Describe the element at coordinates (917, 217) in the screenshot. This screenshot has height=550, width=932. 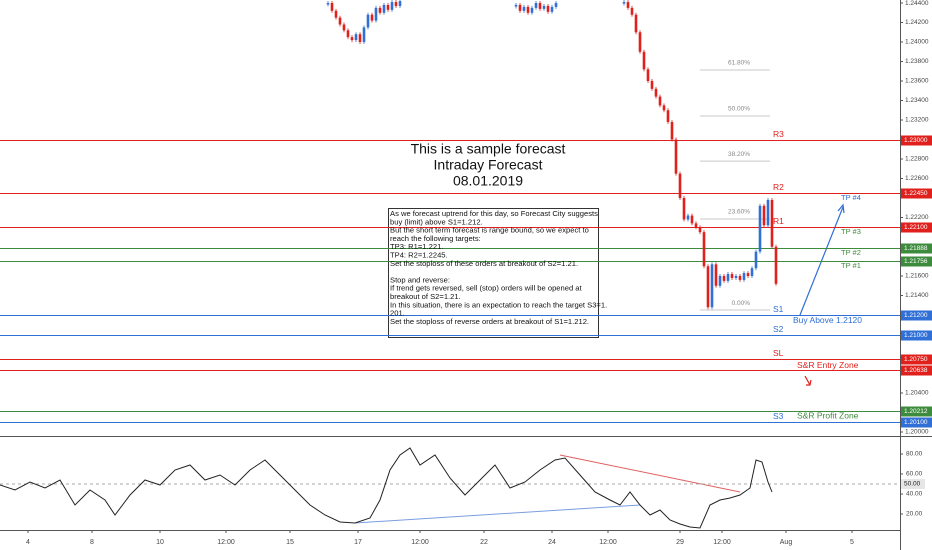
I see `y-tick-label: 1.22200` at that location.